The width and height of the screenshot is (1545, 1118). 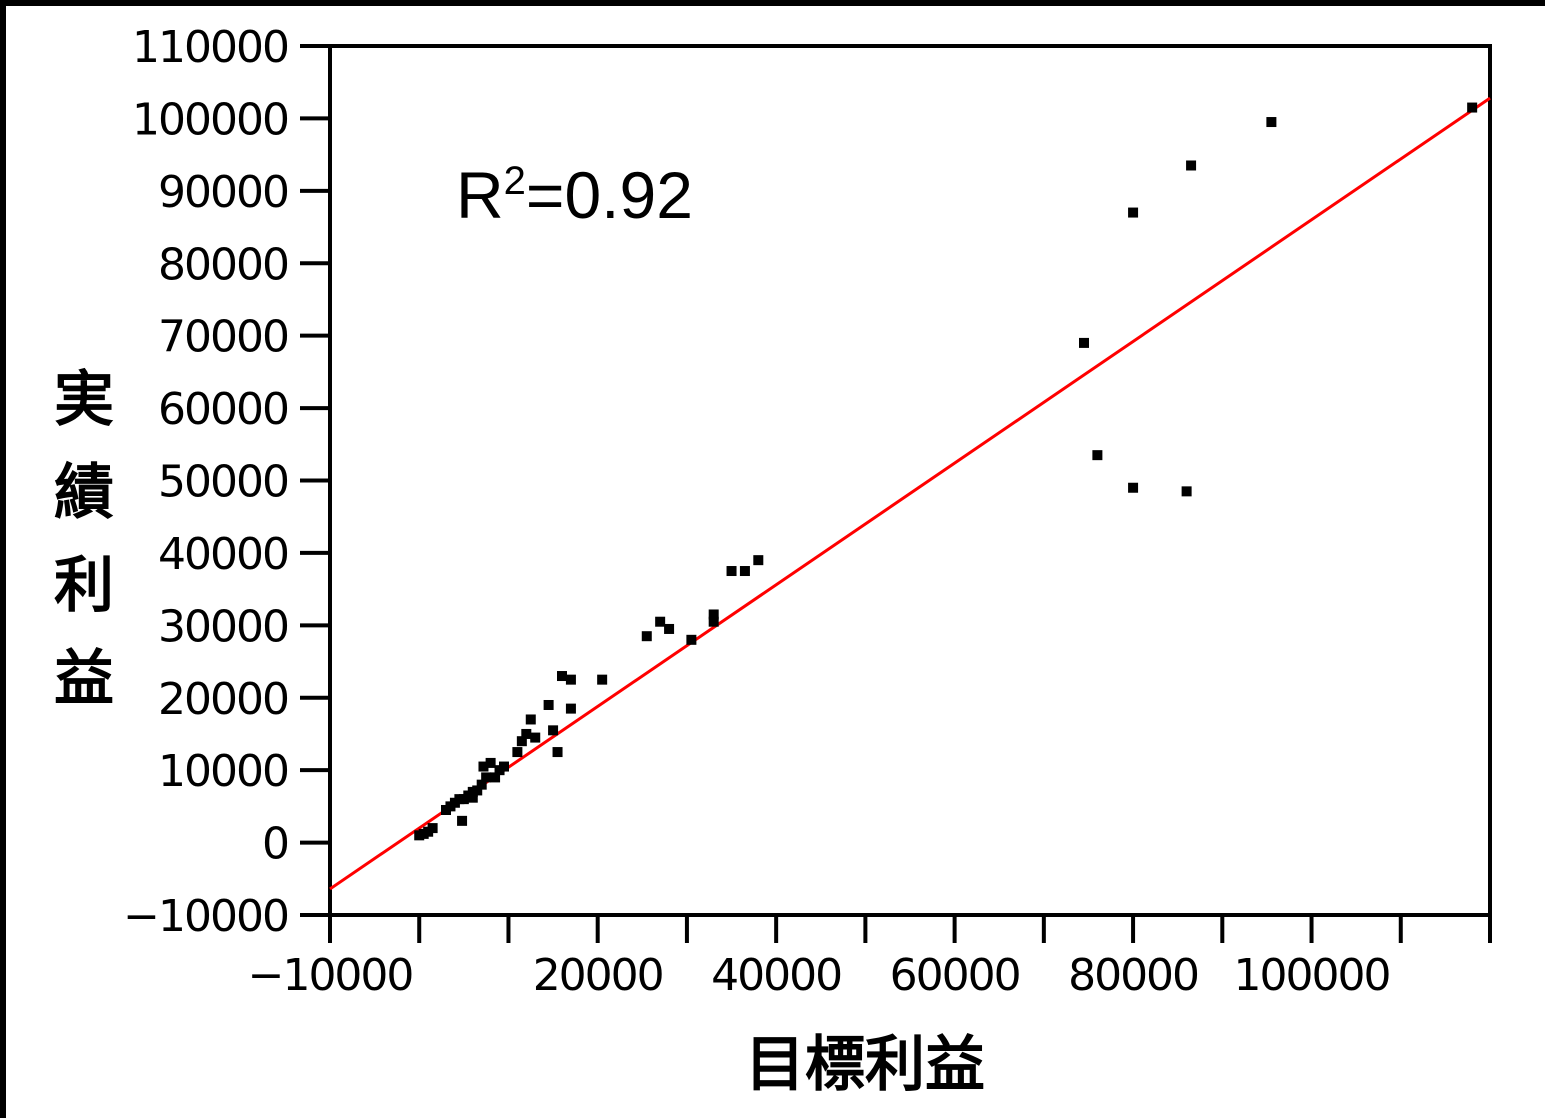 I want to click on y-tick-label: 90000, so click(x=223, y=192).